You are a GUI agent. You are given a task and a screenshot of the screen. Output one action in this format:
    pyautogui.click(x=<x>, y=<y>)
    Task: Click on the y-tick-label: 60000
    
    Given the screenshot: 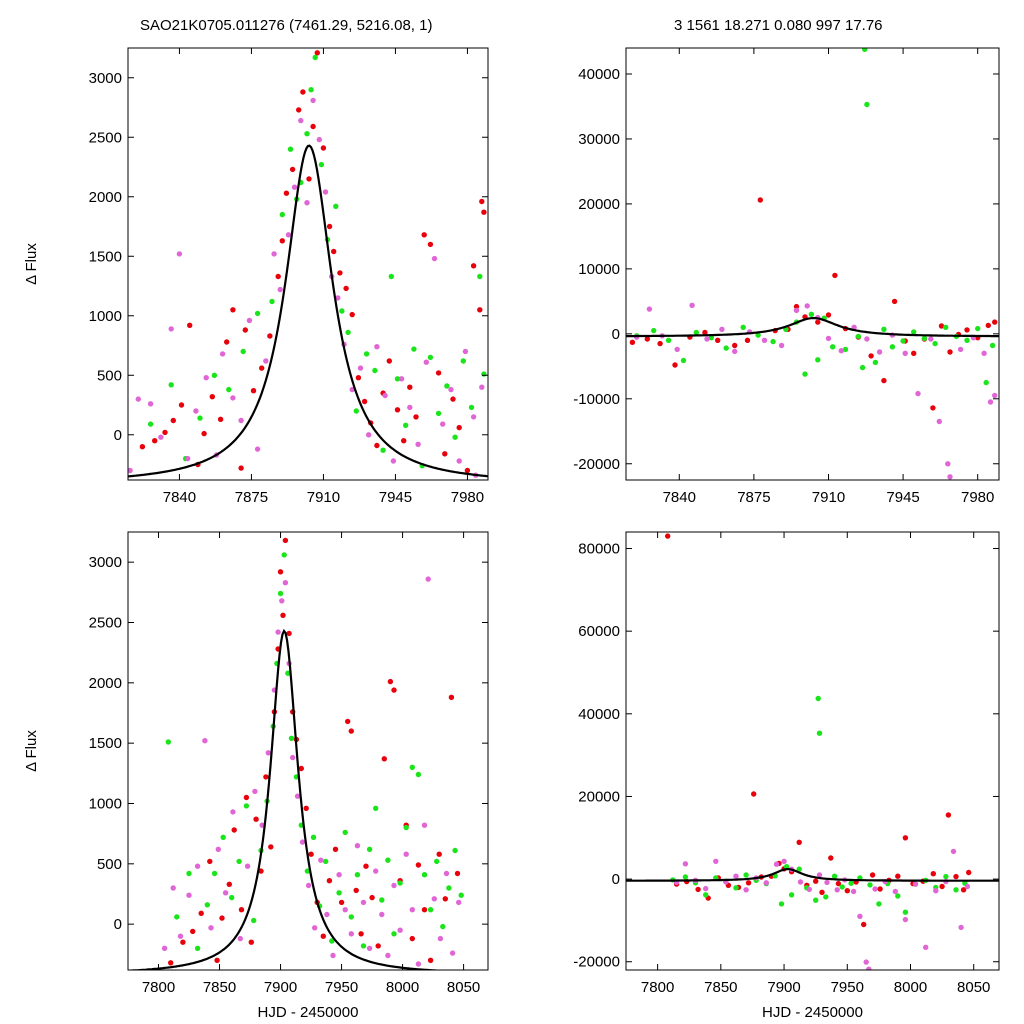 What is the action you would take?
    pyautogui.click(x=599, y=631)
    